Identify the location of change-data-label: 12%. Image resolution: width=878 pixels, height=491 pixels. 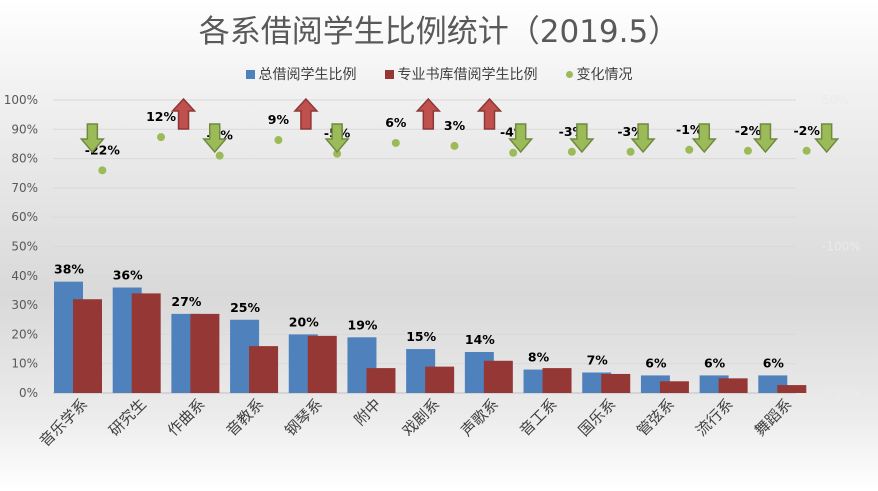
(161, 116).